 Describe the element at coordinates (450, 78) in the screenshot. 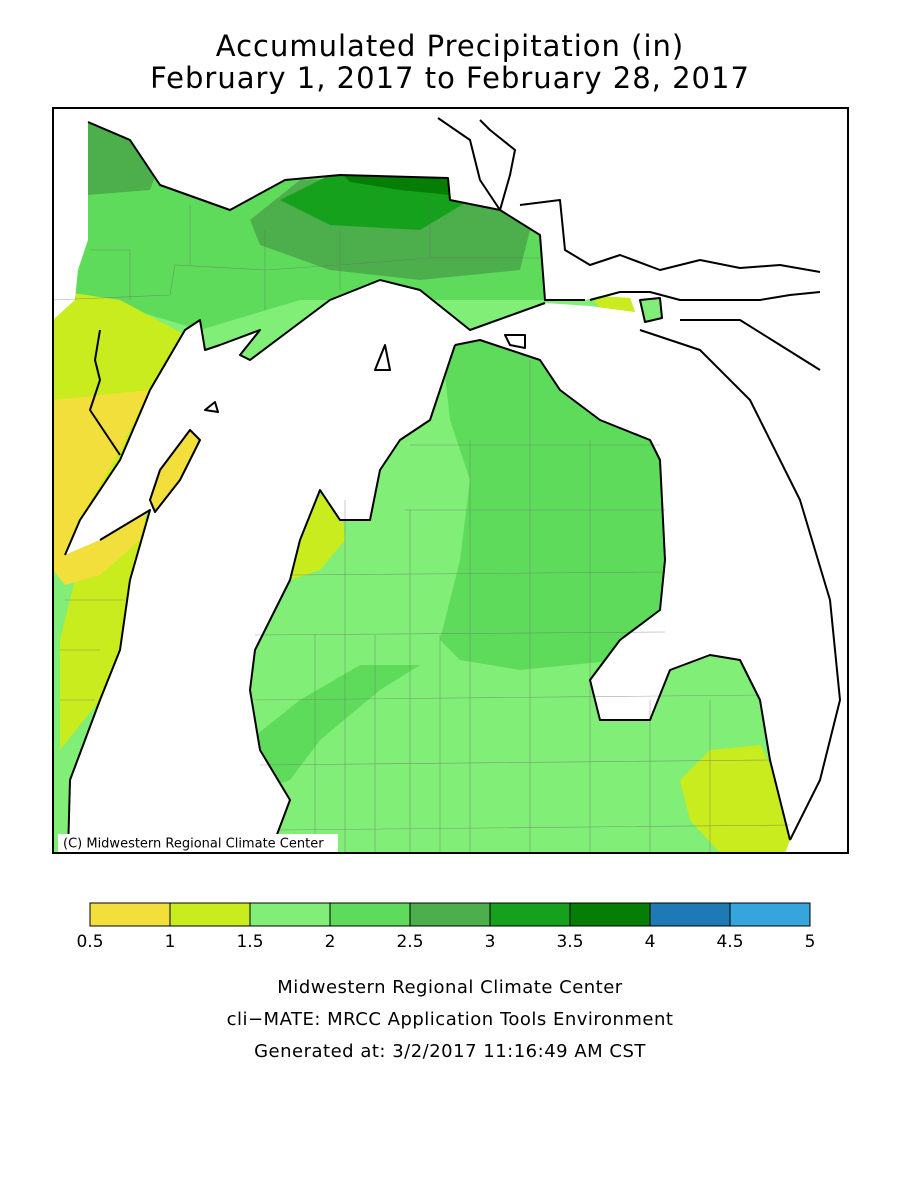

I see `subtitle: February 1, 2017 to February 28, 2017` at that location.